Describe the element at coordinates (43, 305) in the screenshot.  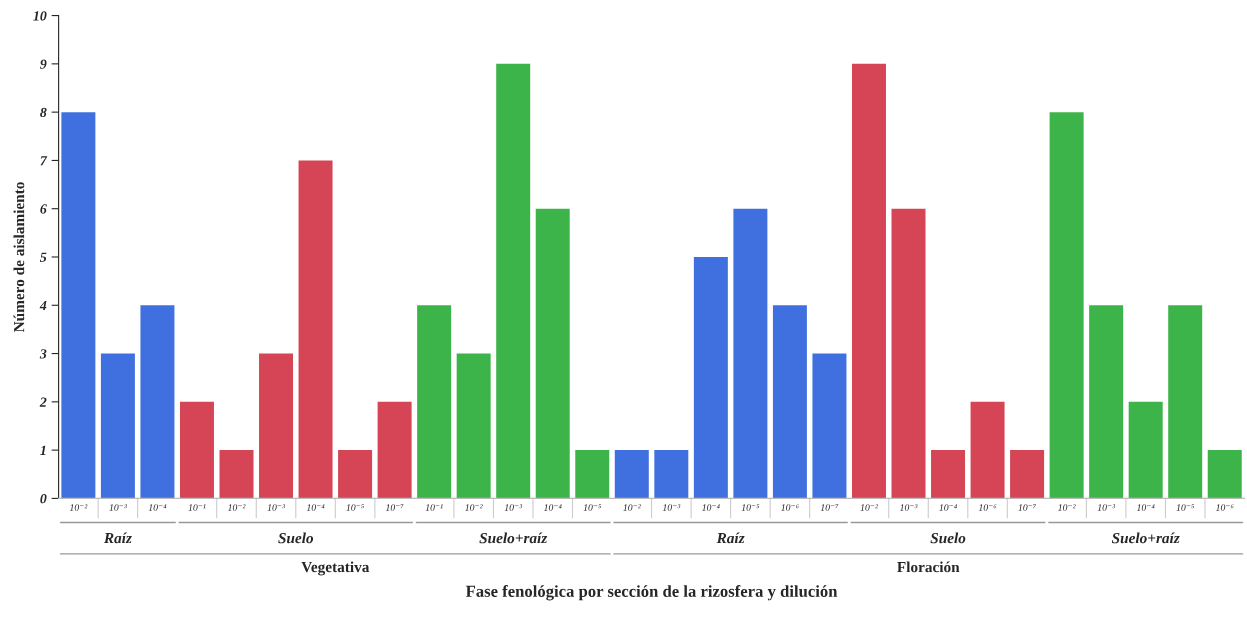
I see `y-tick-label: 4` at that location.